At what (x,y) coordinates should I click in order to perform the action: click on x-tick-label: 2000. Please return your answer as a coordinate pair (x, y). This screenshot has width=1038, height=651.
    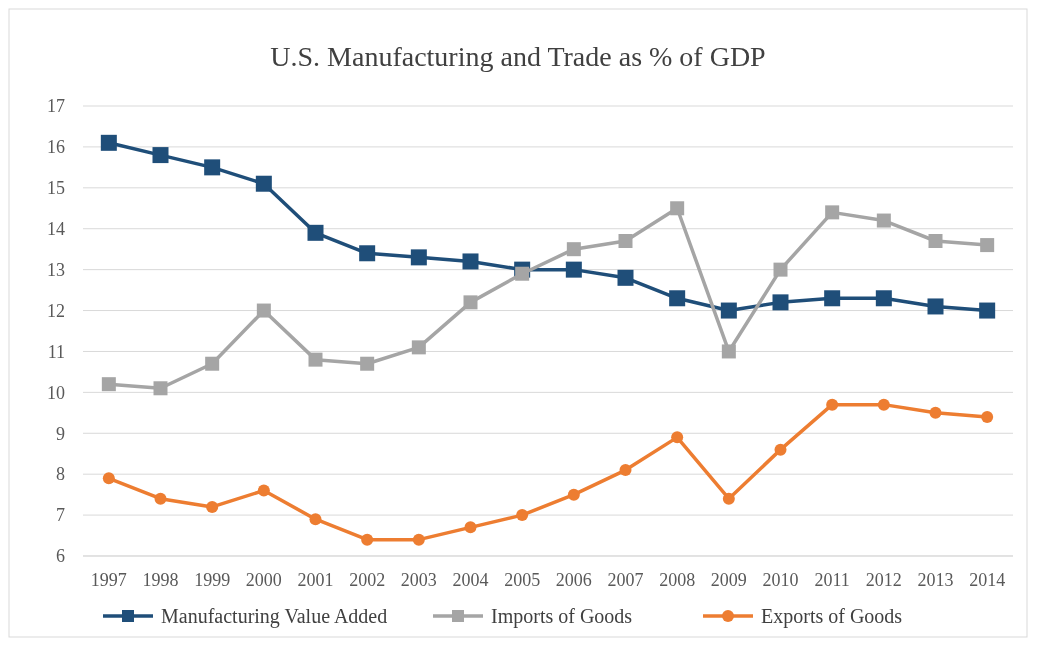
    Looking at the image, I should click on (263, 580).